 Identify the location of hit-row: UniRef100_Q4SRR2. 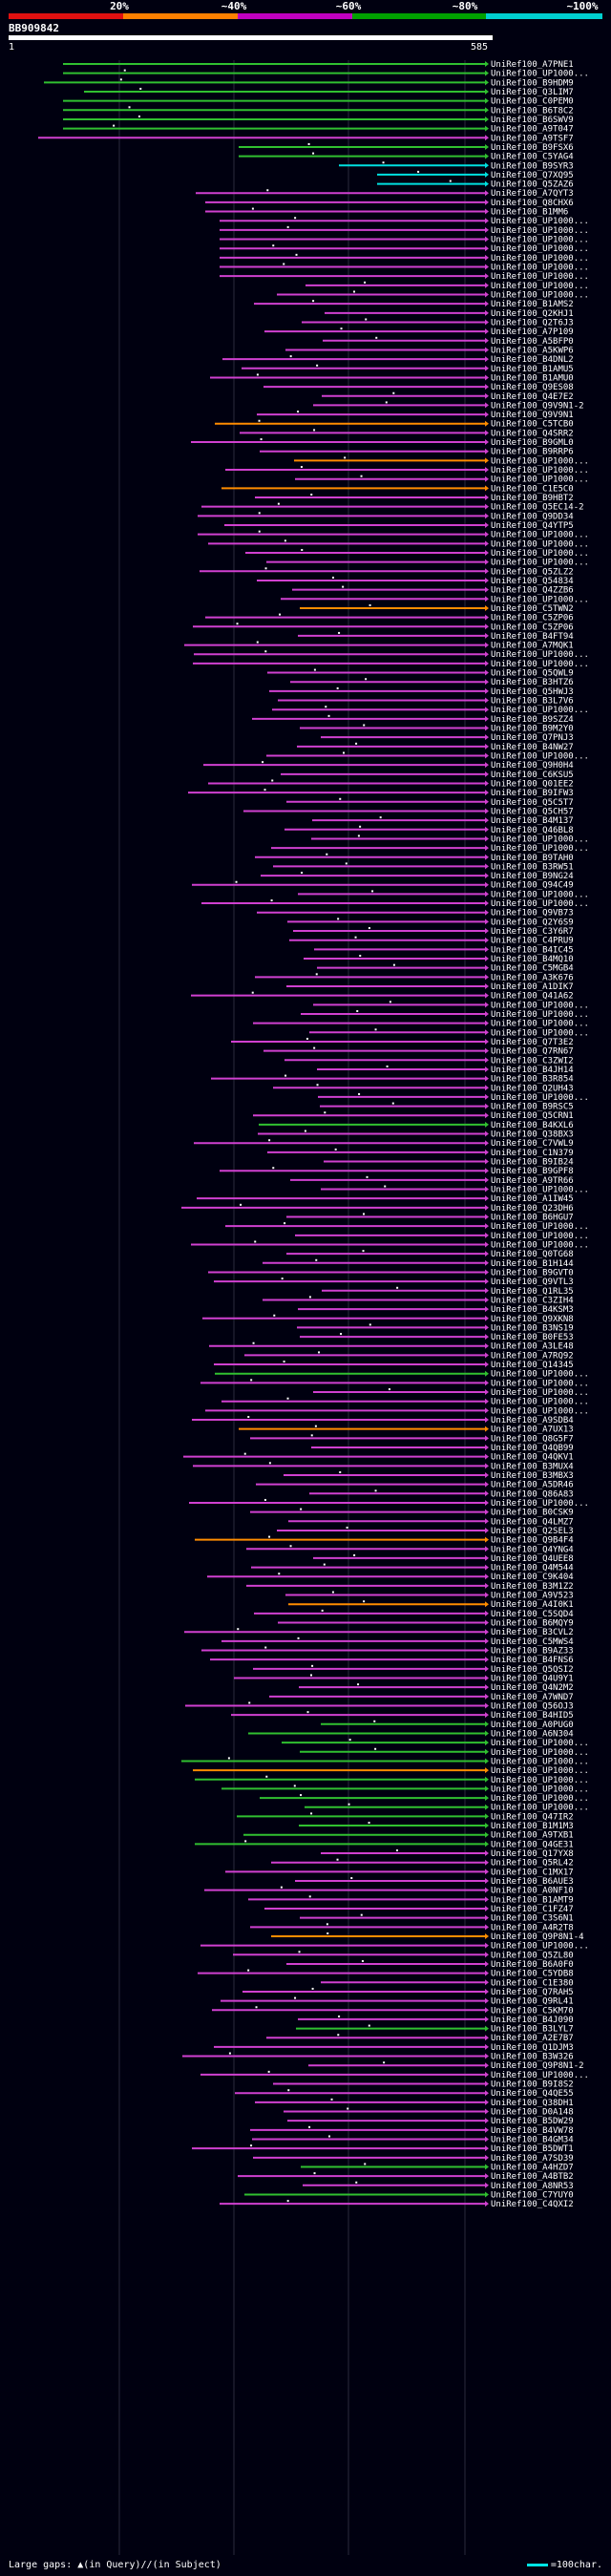
(407, 433).